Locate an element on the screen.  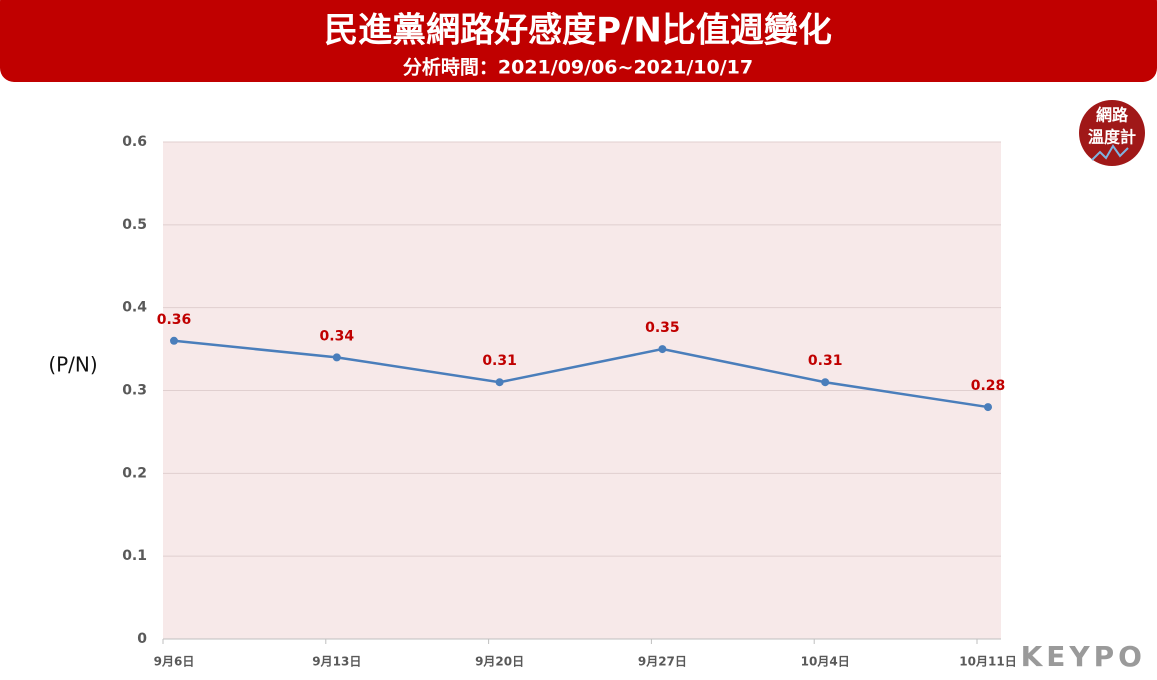
y-axis-label: (P/N) is located at coordinates (72, 365).